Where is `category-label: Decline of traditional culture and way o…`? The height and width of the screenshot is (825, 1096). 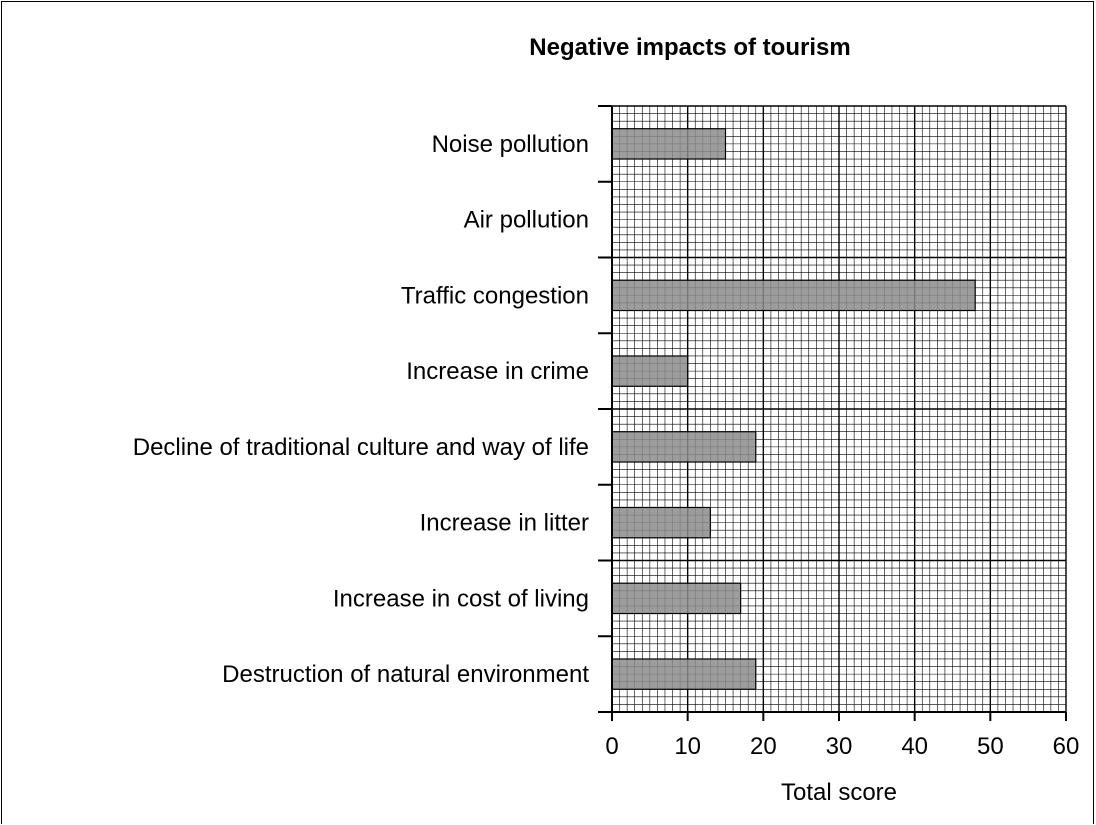
category-label: Decline of traditional culture and way o… is located at coordinates (361, 447).